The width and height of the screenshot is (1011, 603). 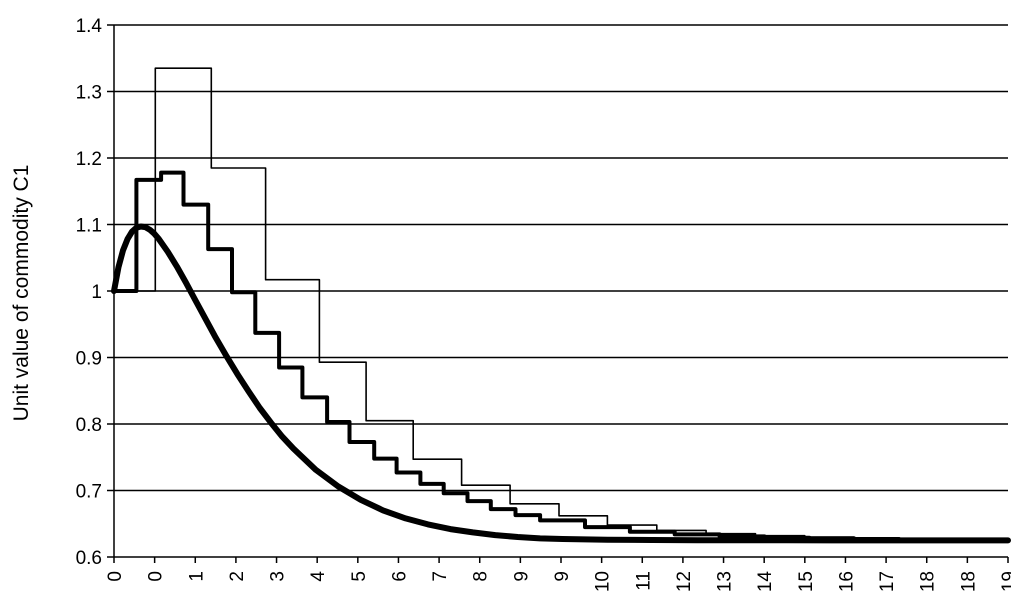 What do you see at coordinates (399, 576) in the screenshot?
I see `x-tick-label: 6` at bounding box center [399, 576].